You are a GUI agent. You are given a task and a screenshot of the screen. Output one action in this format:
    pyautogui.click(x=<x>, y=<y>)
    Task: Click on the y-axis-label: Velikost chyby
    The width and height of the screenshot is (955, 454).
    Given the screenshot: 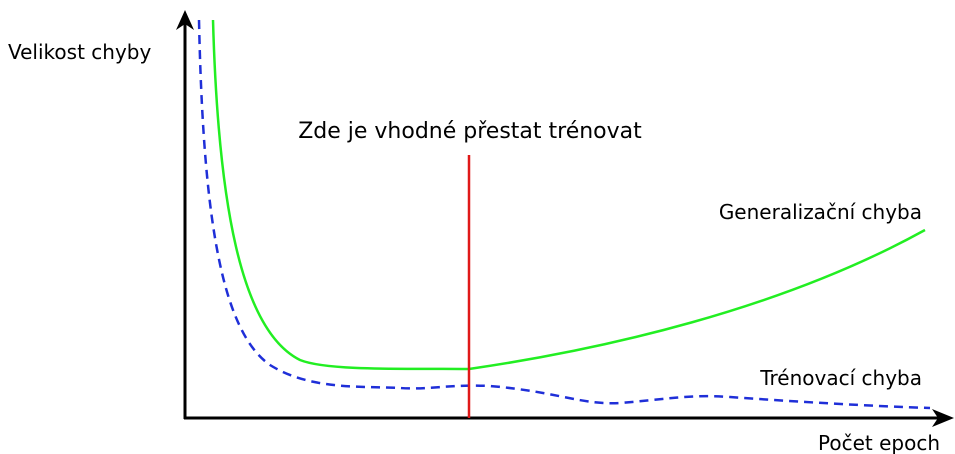 What is the action you would take?
    pyautogui.click(x=79, y=52)
    